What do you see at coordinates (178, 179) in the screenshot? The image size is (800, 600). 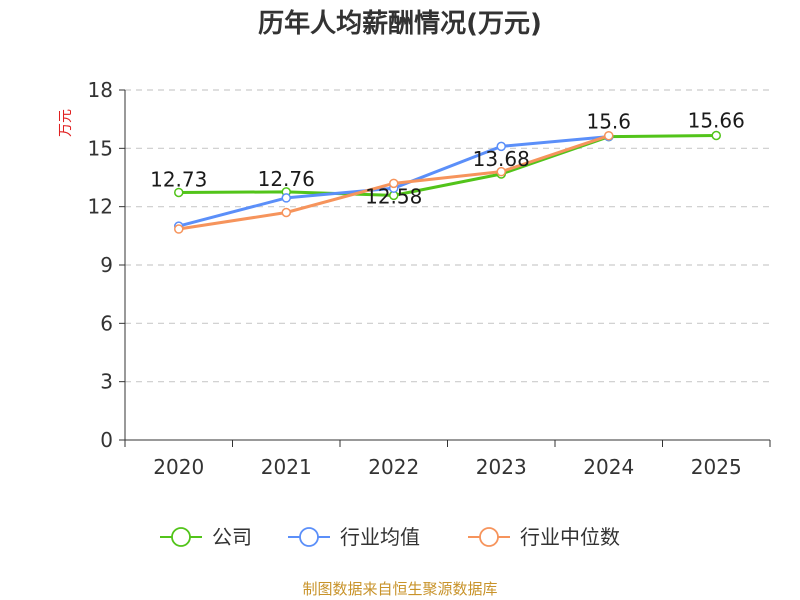 I see `data-label: 12.73` at bounding box center [178, 179].